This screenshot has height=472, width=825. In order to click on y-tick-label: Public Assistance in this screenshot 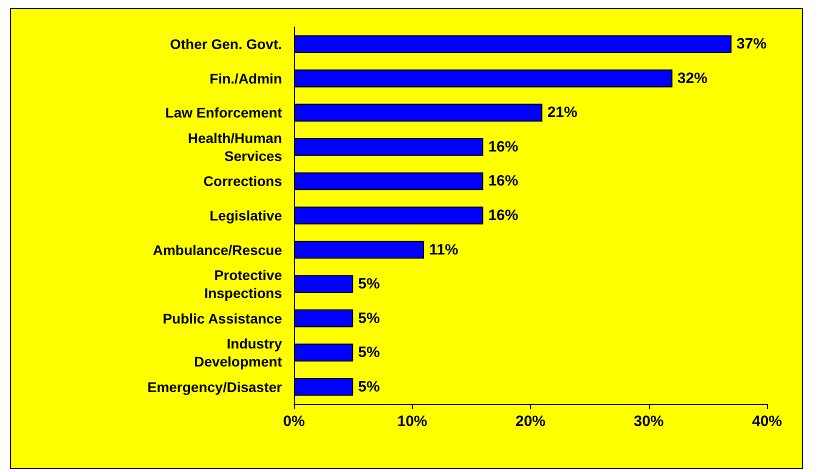, I will do `click(222, 318)`.